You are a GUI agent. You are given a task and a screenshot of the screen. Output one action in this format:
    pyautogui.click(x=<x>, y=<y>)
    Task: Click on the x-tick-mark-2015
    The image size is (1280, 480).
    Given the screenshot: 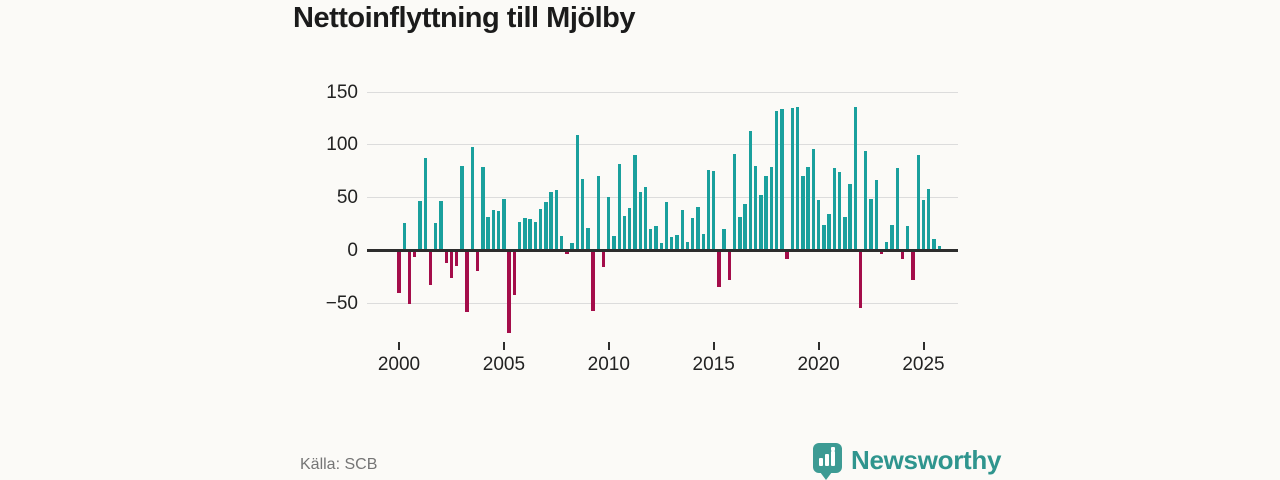 What is the action you would take?
    pyautogui.click(x=713, y=346)
    